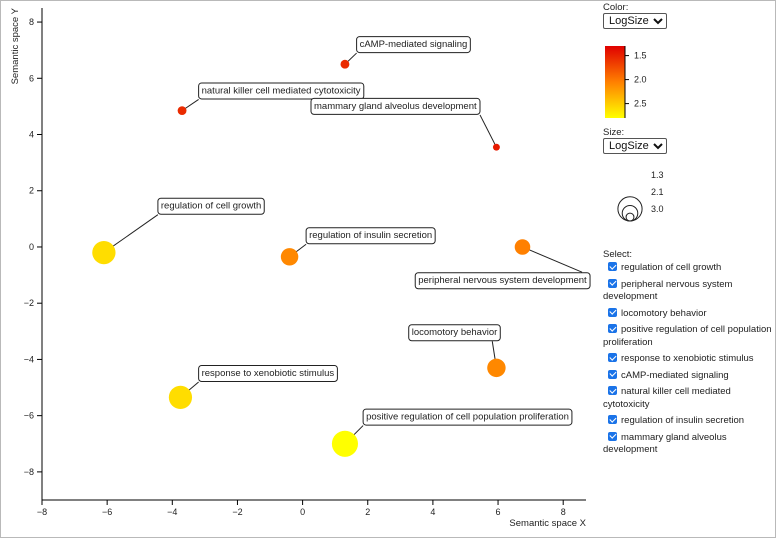  What do you see at coordinates (563, 512) in the screenshot?
I see `x-tick-label: 8` at bounding box center [563, 512].